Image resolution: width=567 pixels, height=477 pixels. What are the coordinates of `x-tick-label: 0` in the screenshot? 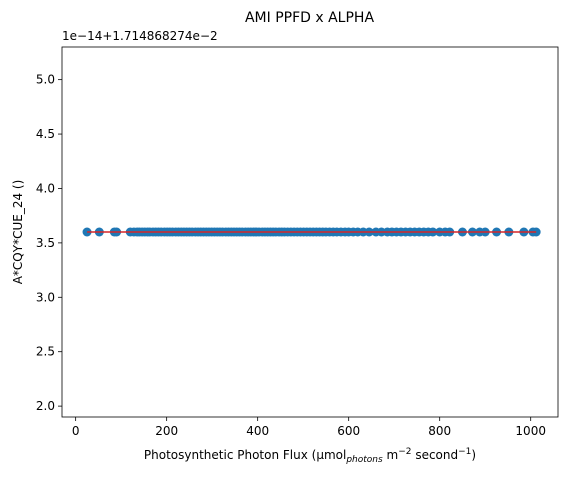 It's located at (76, 431).